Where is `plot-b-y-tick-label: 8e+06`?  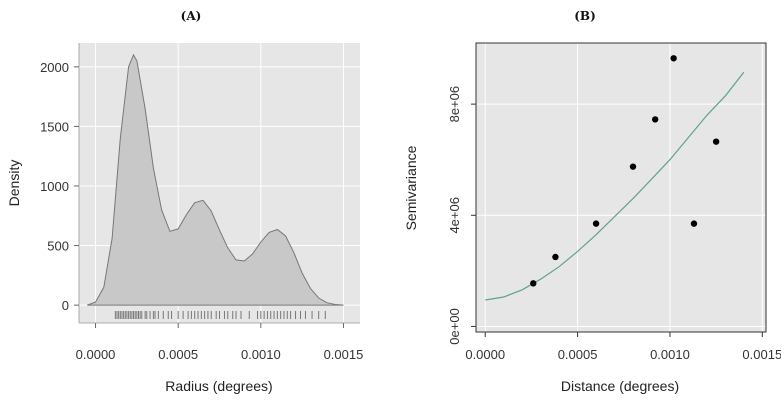
plot-b-y-tick-label: 8e+06 is located at coordinates (454, 104).